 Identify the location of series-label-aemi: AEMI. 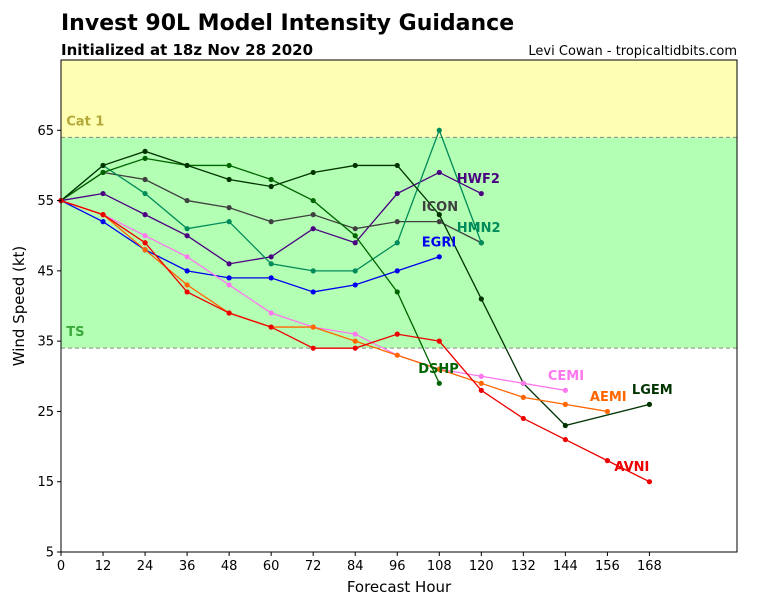
(608, 397).